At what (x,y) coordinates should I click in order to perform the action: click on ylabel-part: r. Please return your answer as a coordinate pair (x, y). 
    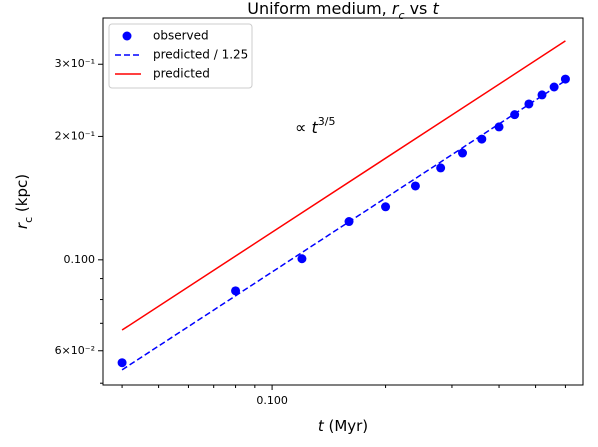
    Looking at the image, I should click on (22, 225).